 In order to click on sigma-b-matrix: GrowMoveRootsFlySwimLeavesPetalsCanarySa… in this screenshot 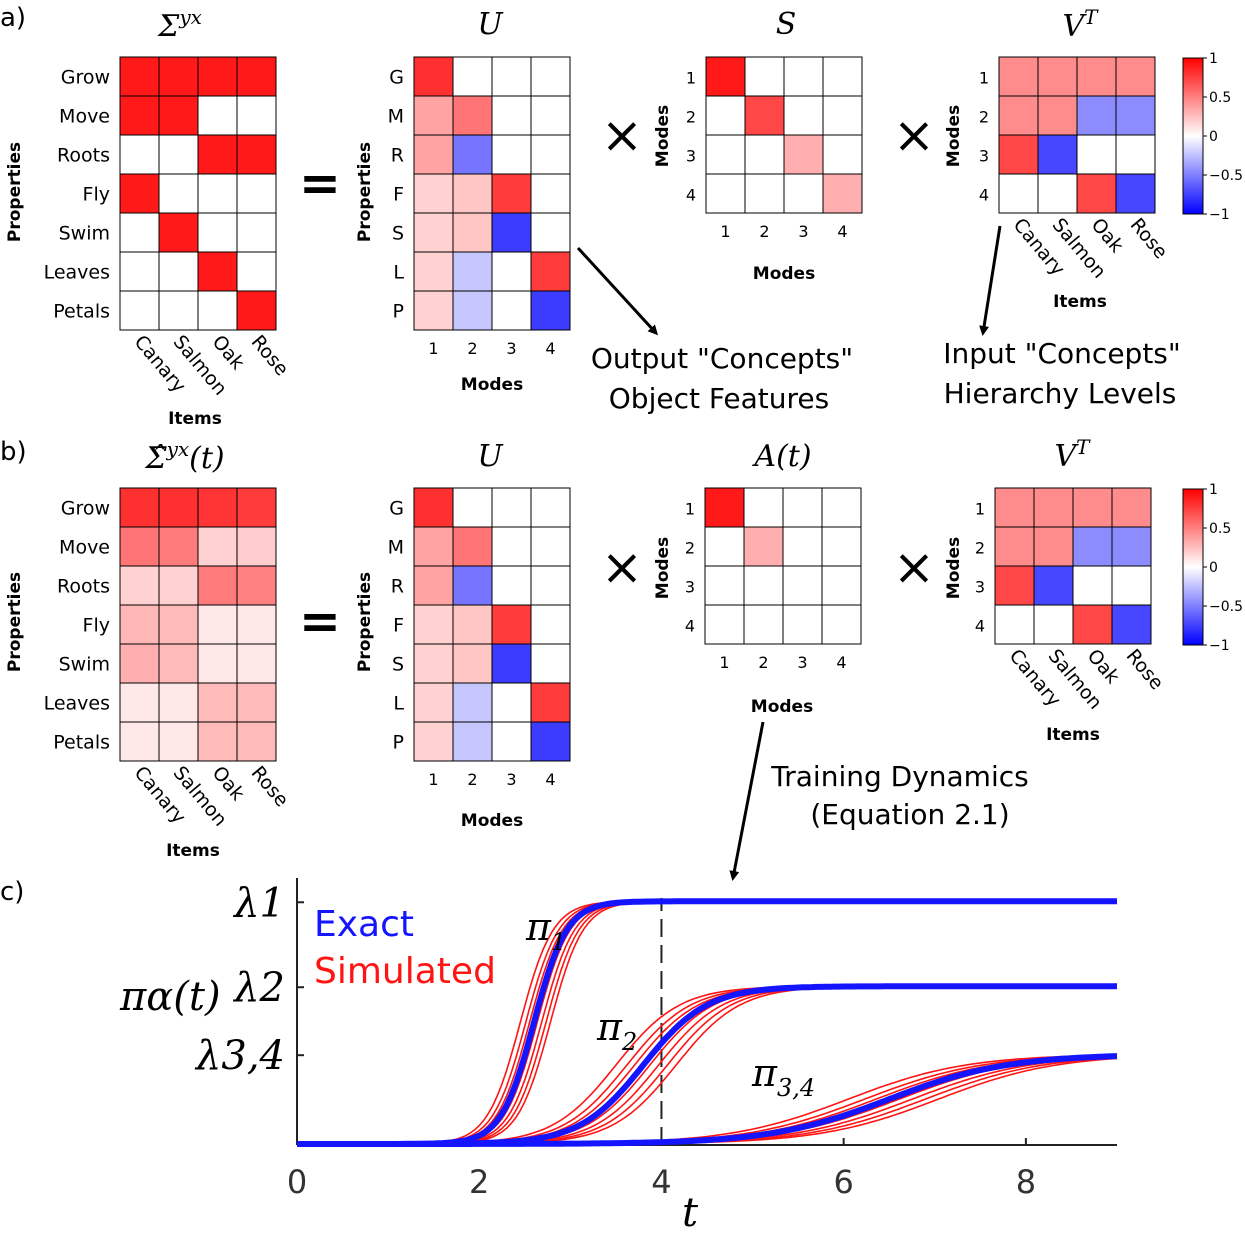, I will do `click(149, 674)`.